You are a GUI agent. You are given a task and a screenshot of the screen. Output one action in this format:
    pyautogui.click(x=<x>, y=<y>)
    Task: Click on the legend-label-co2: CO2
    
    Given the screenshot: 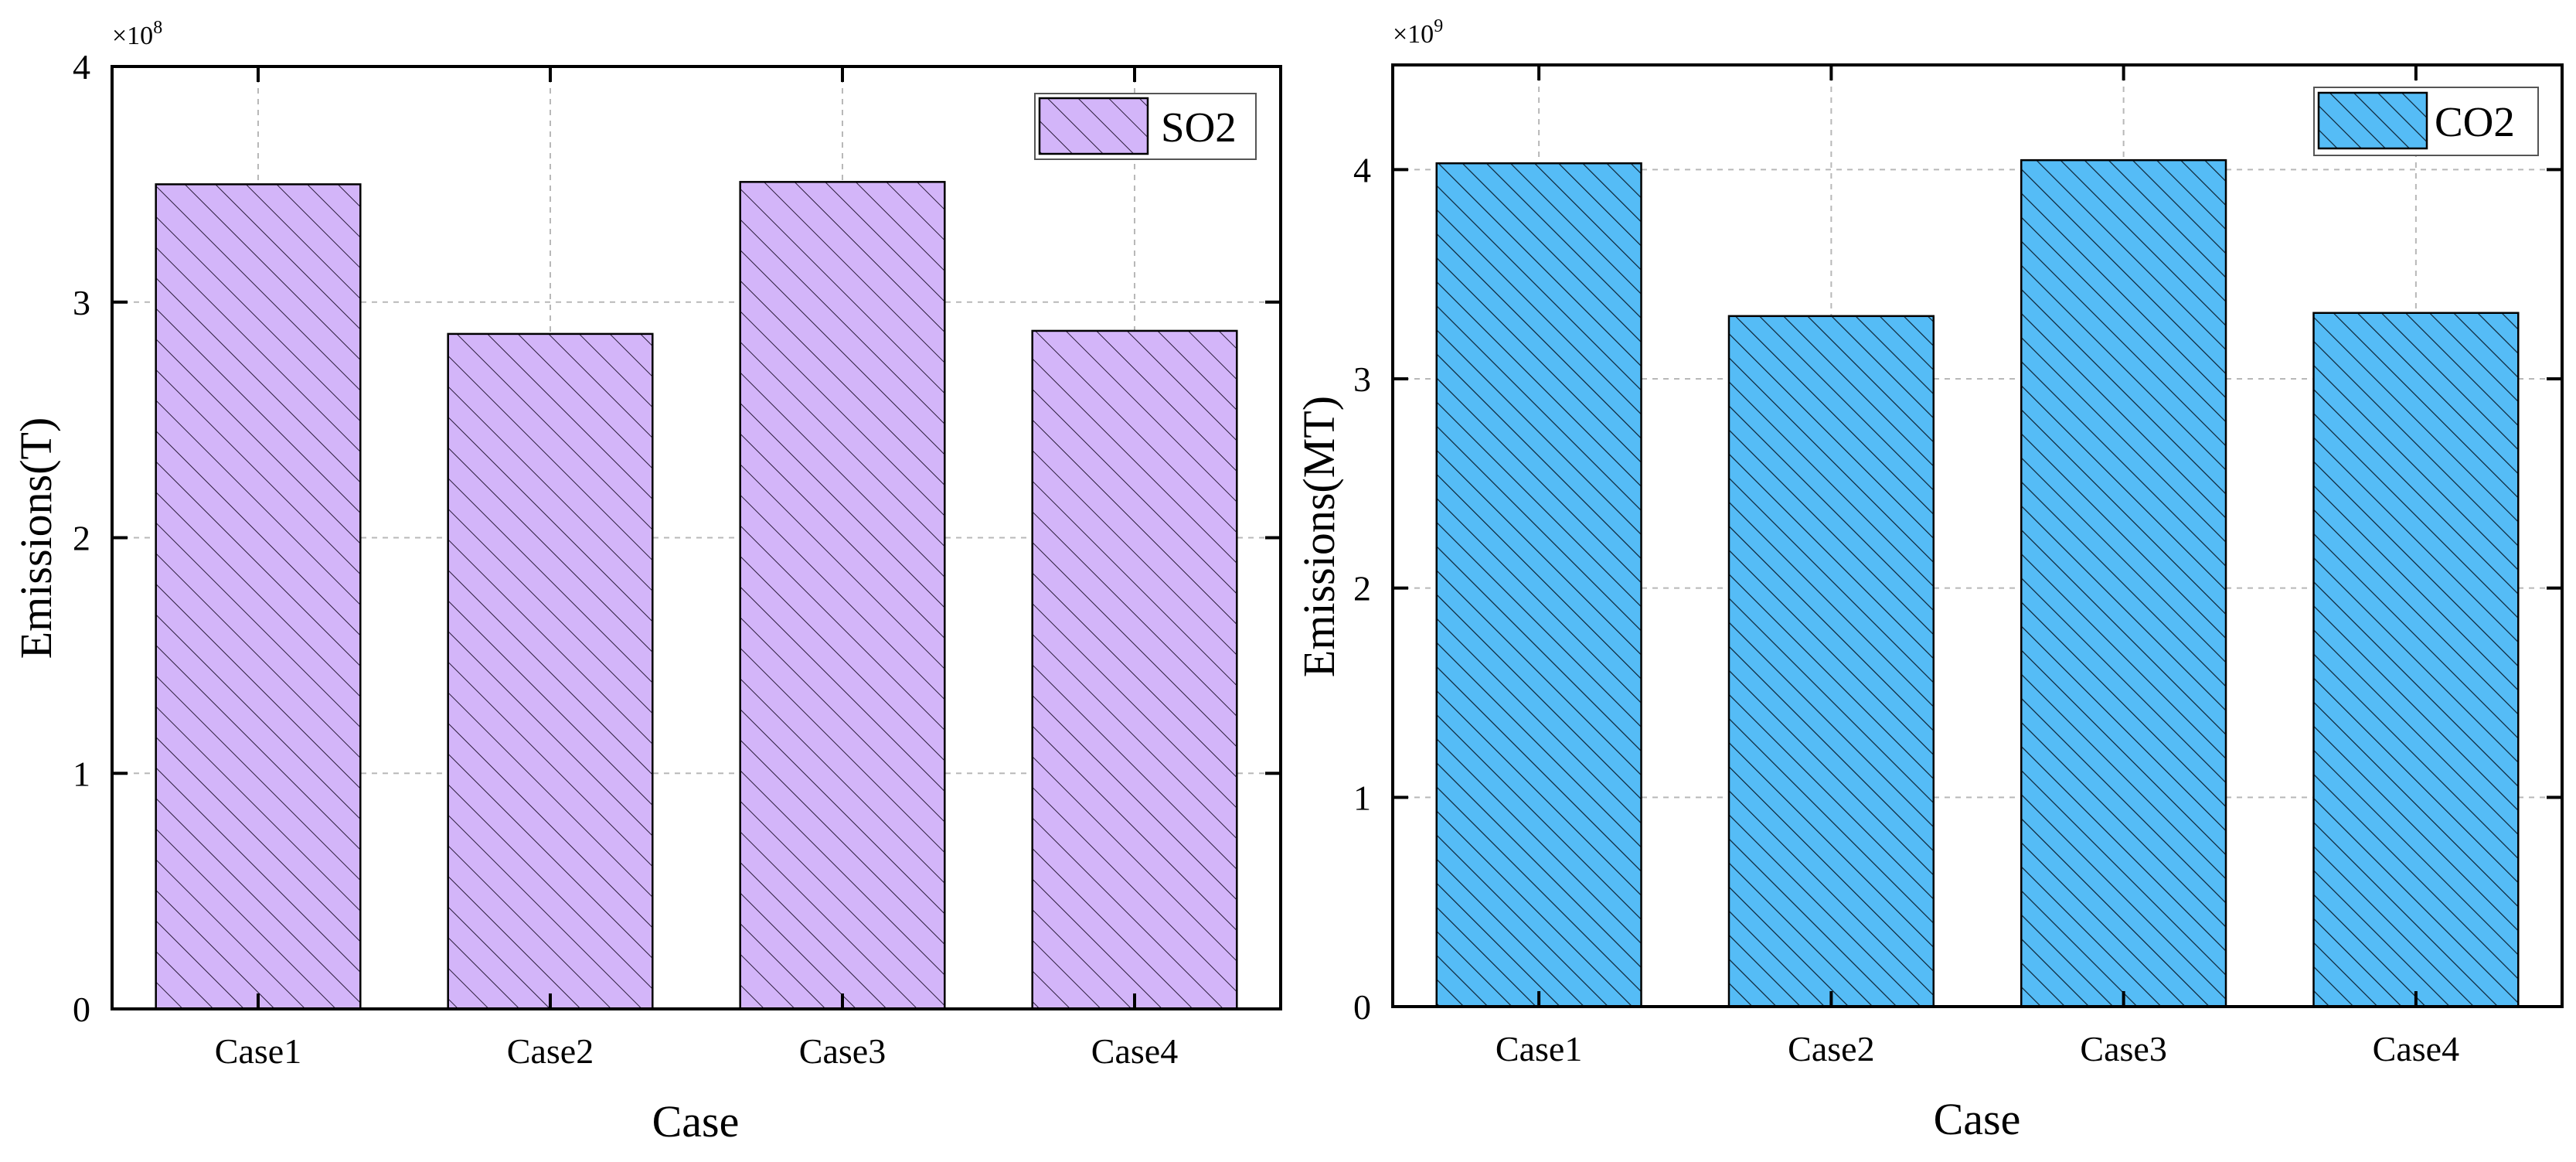 What is the action you would take?
    pyautogui.click(x=2475, y=121)
    